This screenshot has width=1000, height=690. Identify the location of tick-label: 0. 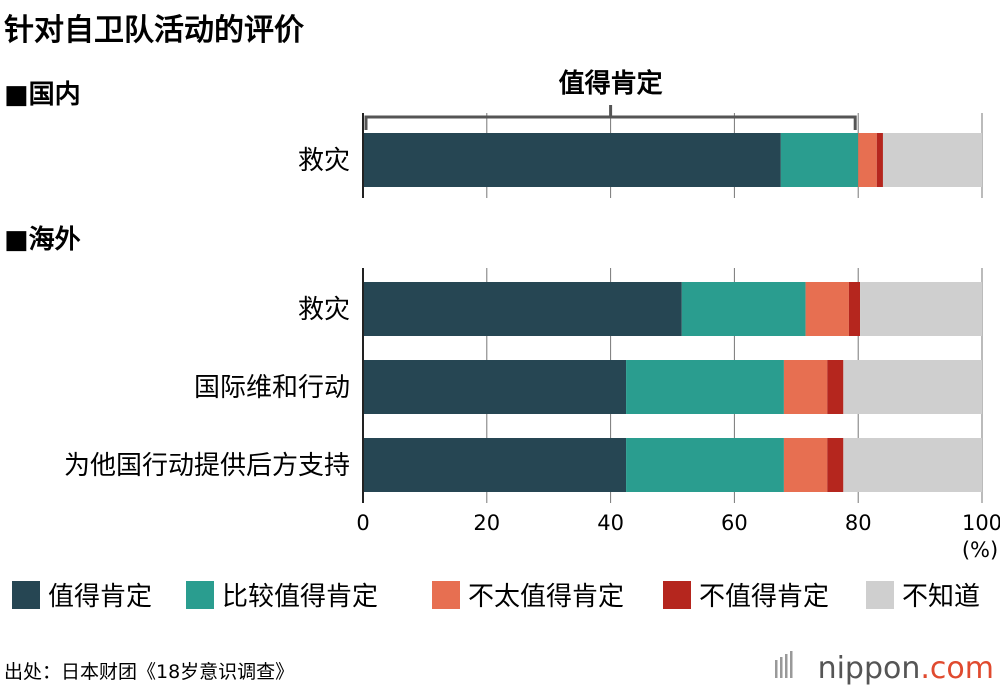
(362, 523).